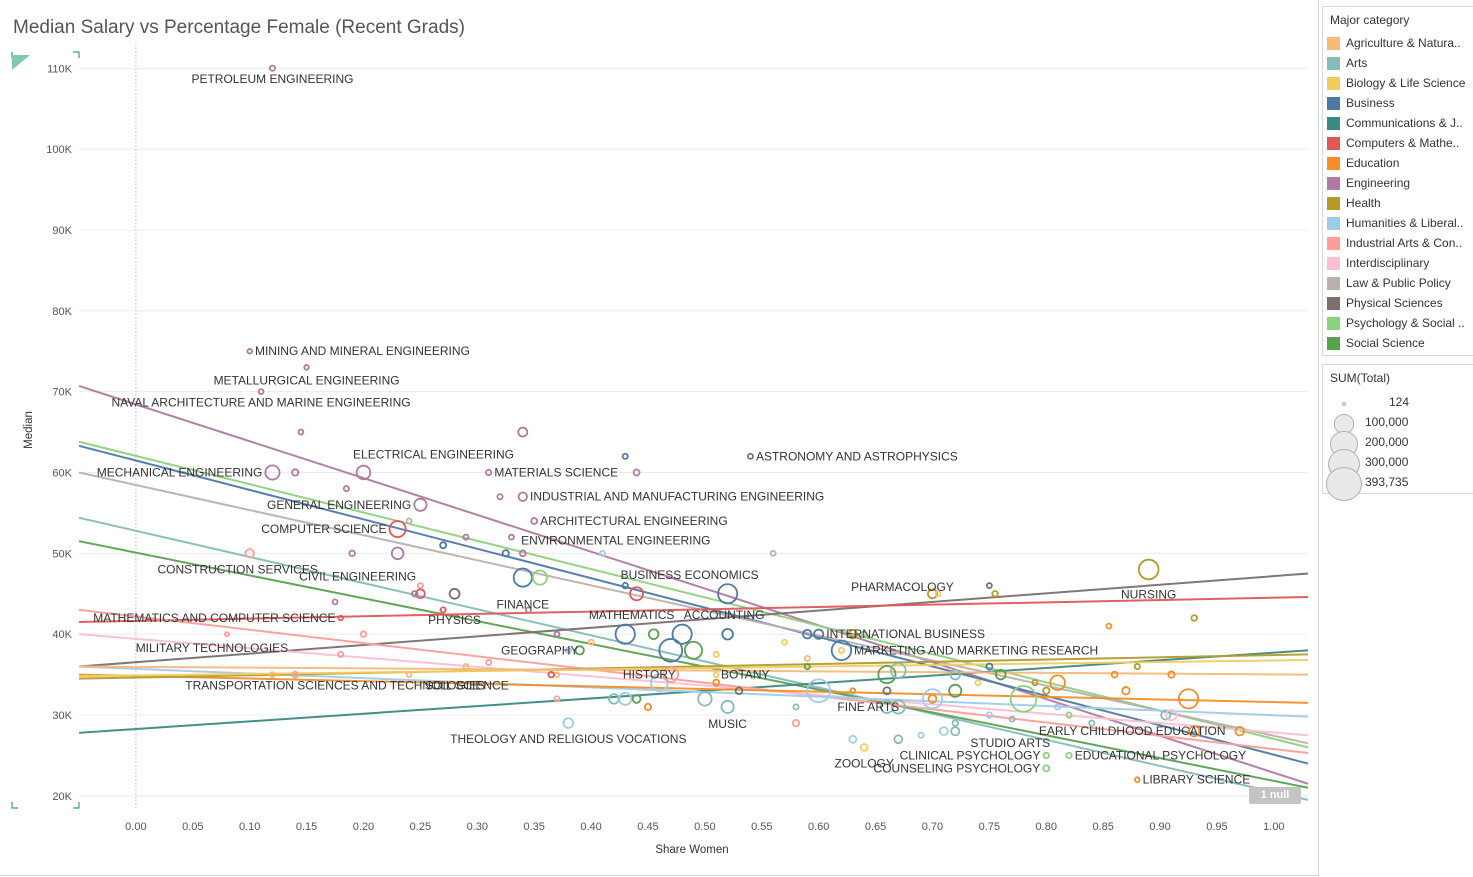 The image size is (1473, 877). Describe the element at coordinates (1398, 123) in the screenshot. I see `legend-item: Communications & J..` at that location.